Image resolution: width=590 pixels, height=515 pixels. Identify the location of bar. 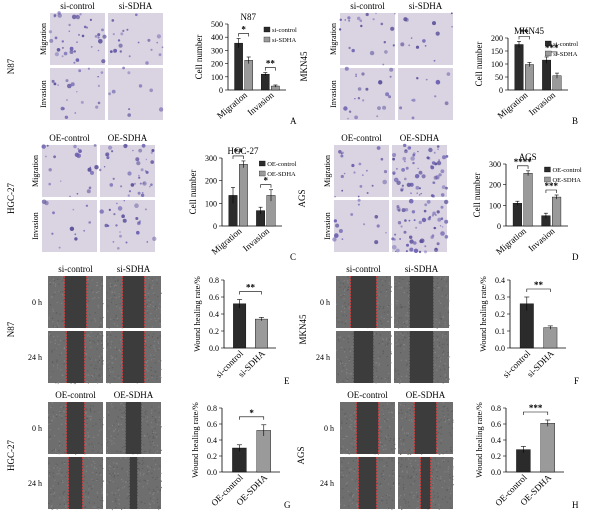
(517, 215).